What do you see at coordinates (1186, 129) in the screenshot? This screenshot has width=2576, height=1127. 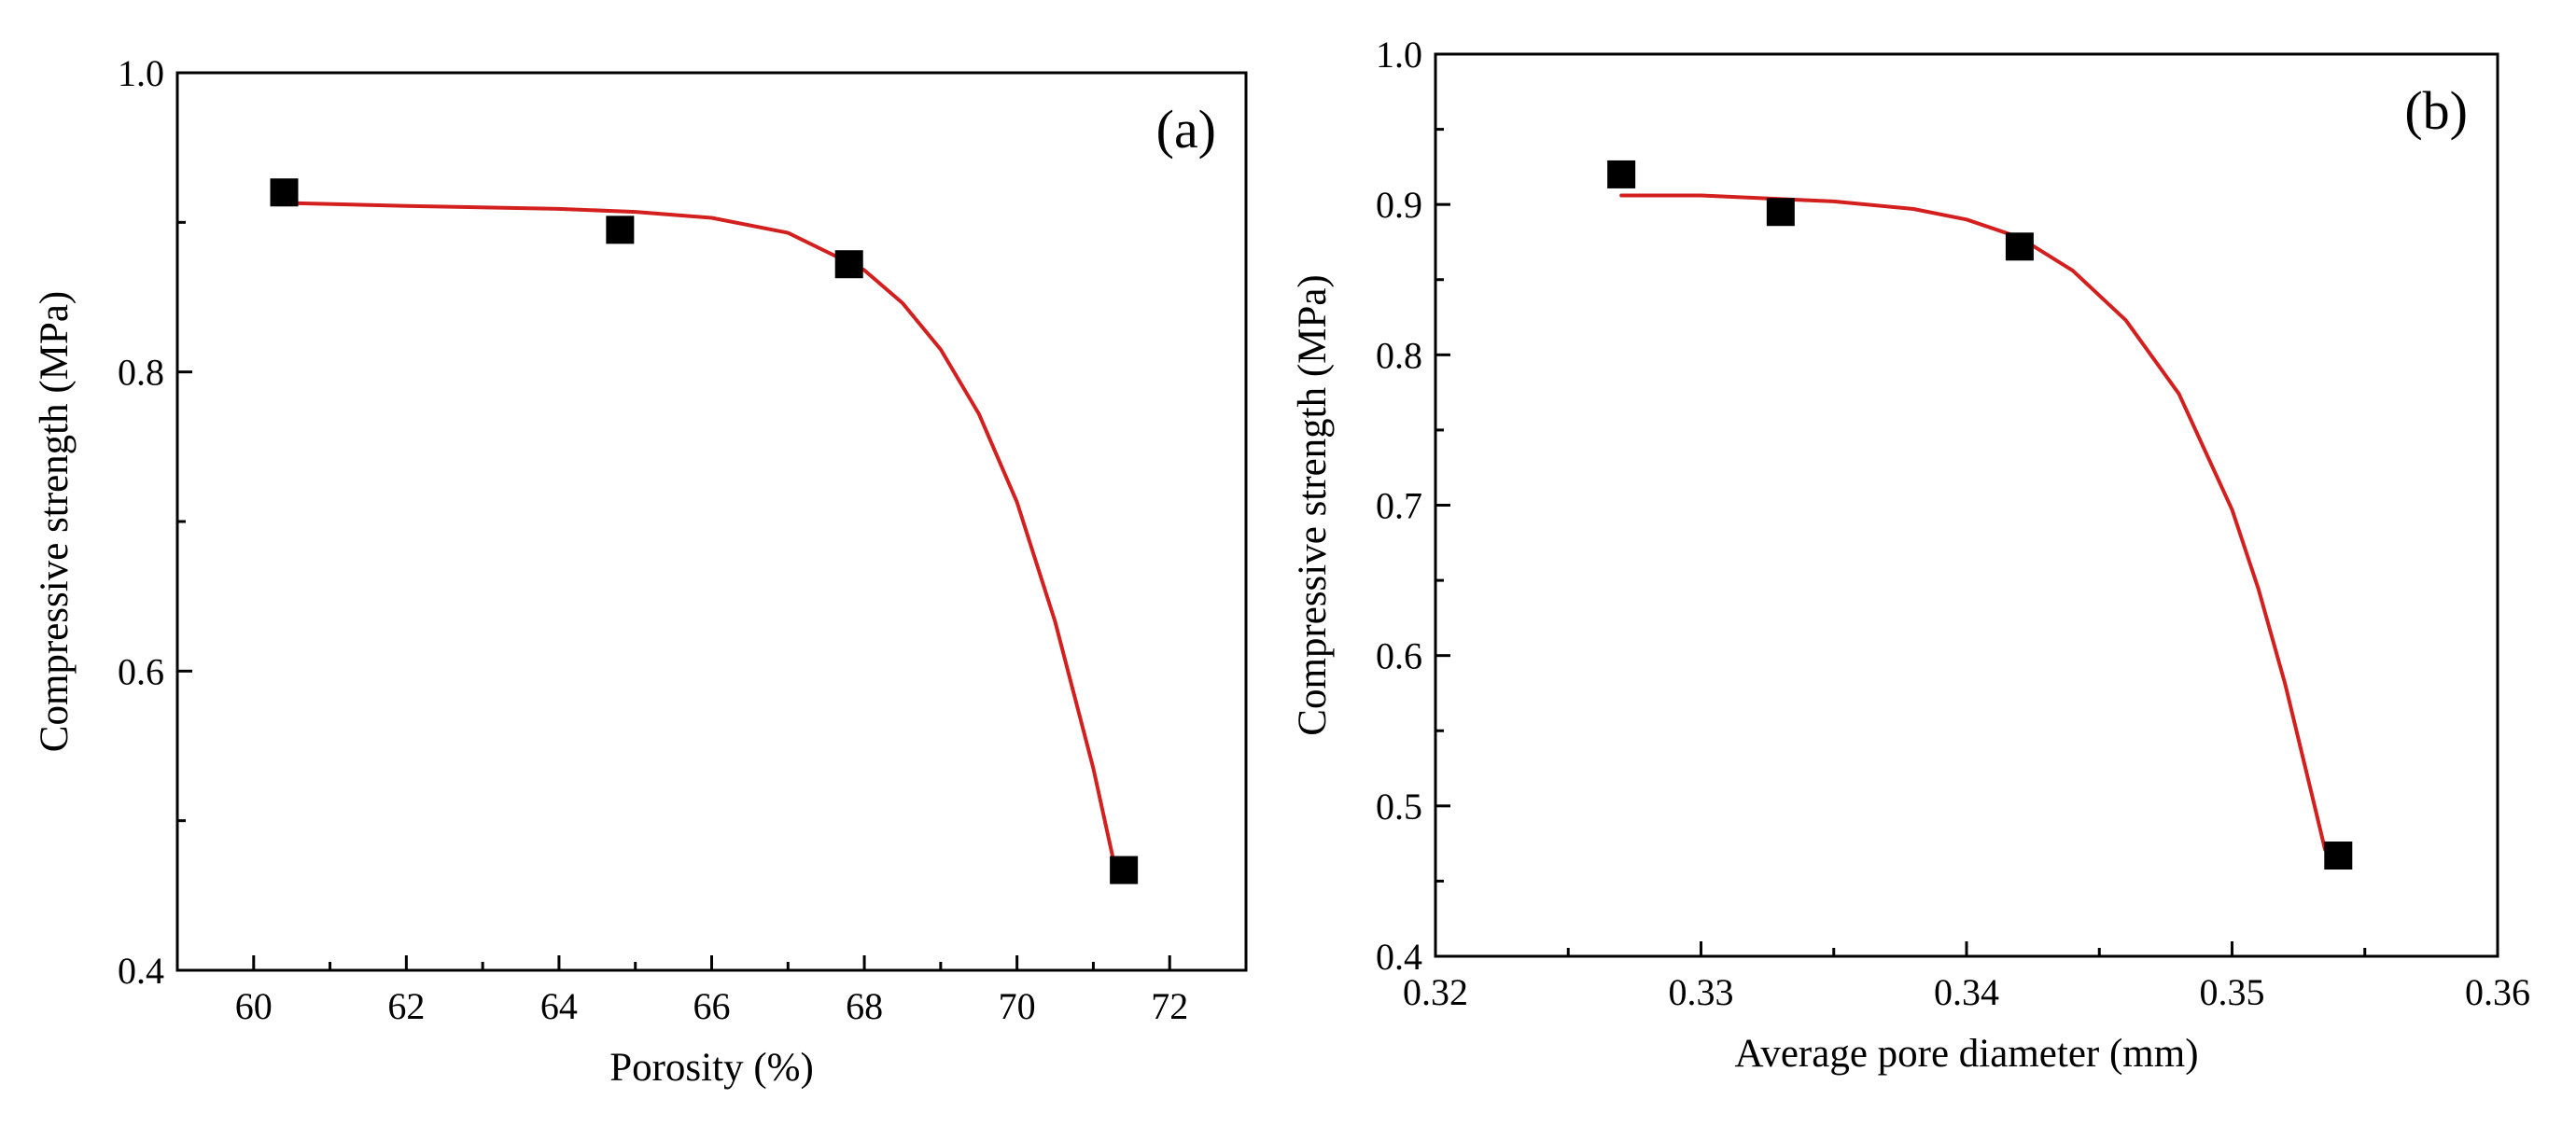 I see `a-panel-label: (a)` at bounding box center [1186, 129].